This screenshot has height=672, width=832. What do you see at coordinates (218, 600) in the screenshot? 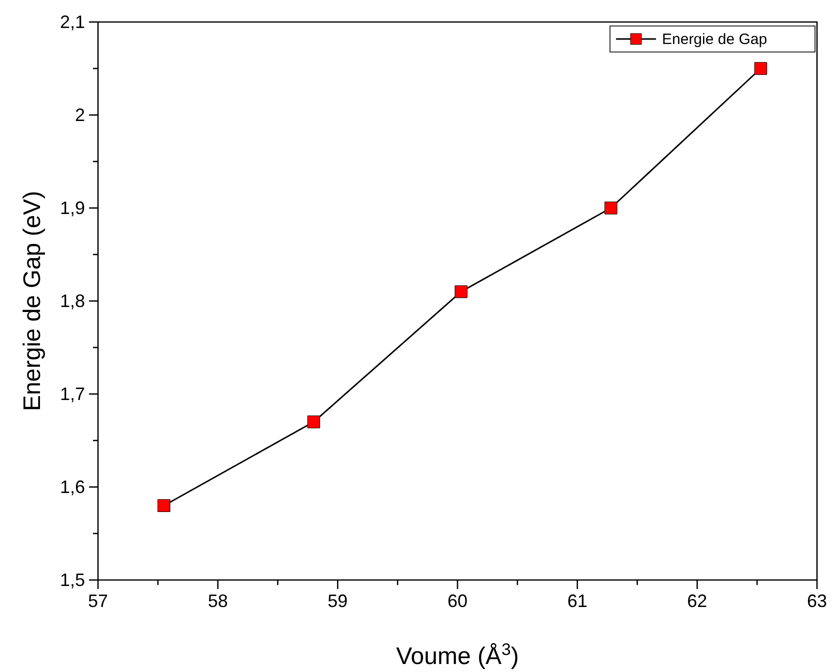
I see `x-tick-label: 58` at bounding box center [218, 600].